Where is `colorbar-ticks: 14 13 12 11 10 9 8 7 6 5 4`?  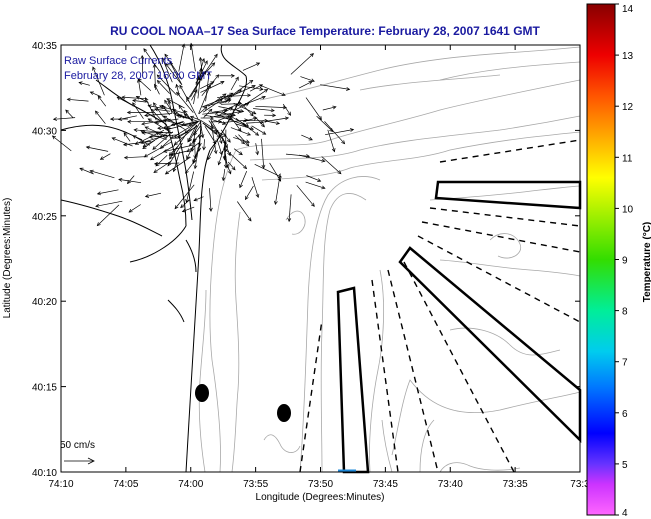
colorbar-ticks: 14 13 12 11 10 9 8 7 6 5 4 is located at coordinates (624, 261).